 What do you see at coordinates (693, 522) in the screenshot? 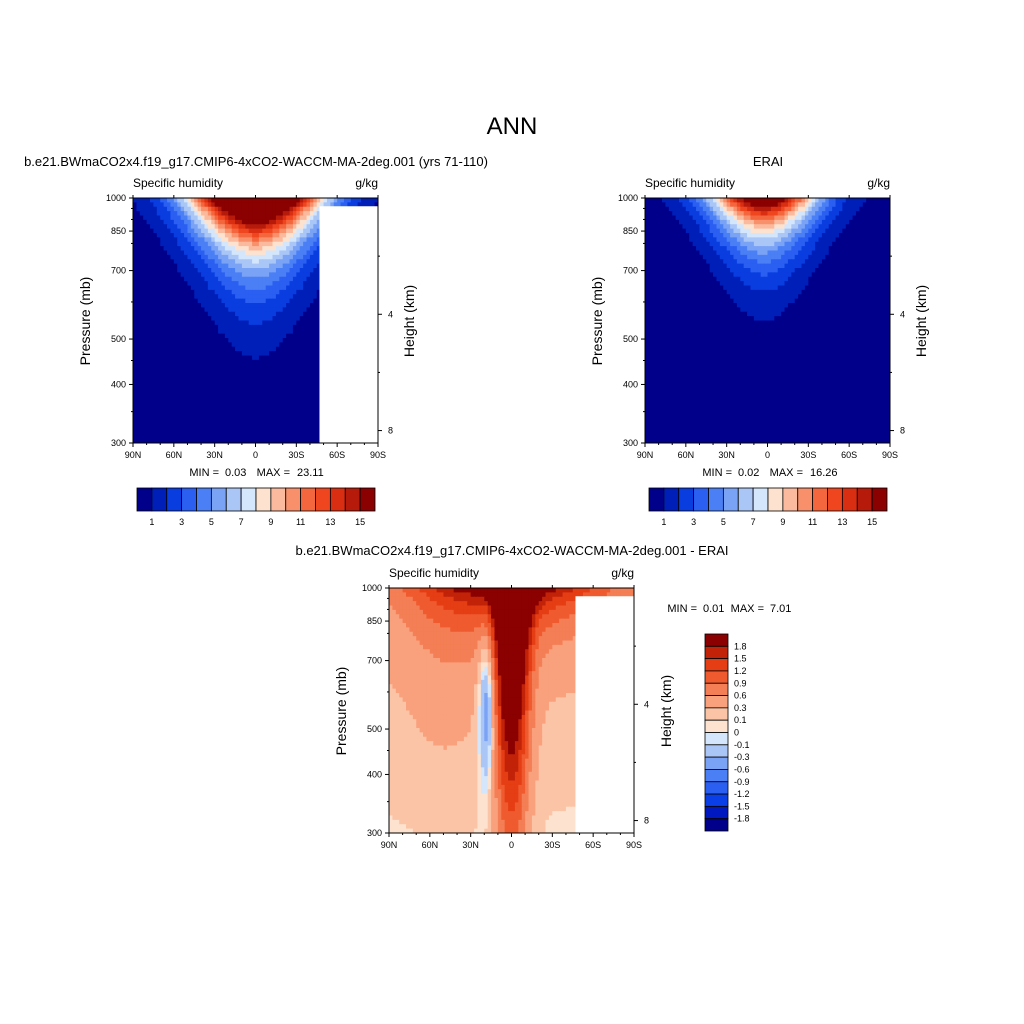
I see `cbar-obs-label: 3` at bounding box center [693, 522].